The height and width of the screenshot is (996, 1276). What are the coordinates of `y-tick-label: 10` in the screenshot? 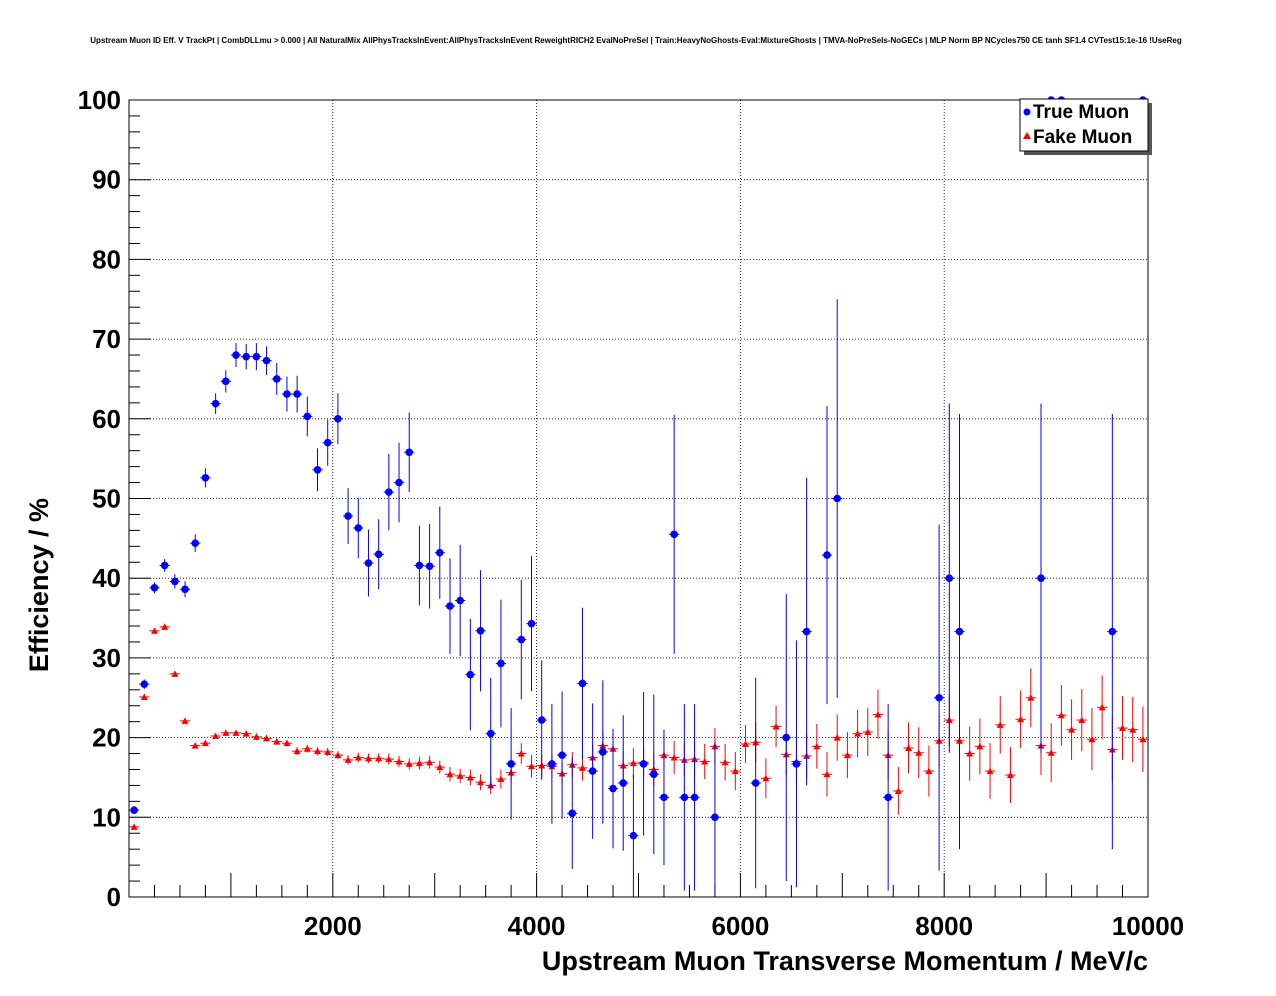 It's located at (106, 817).